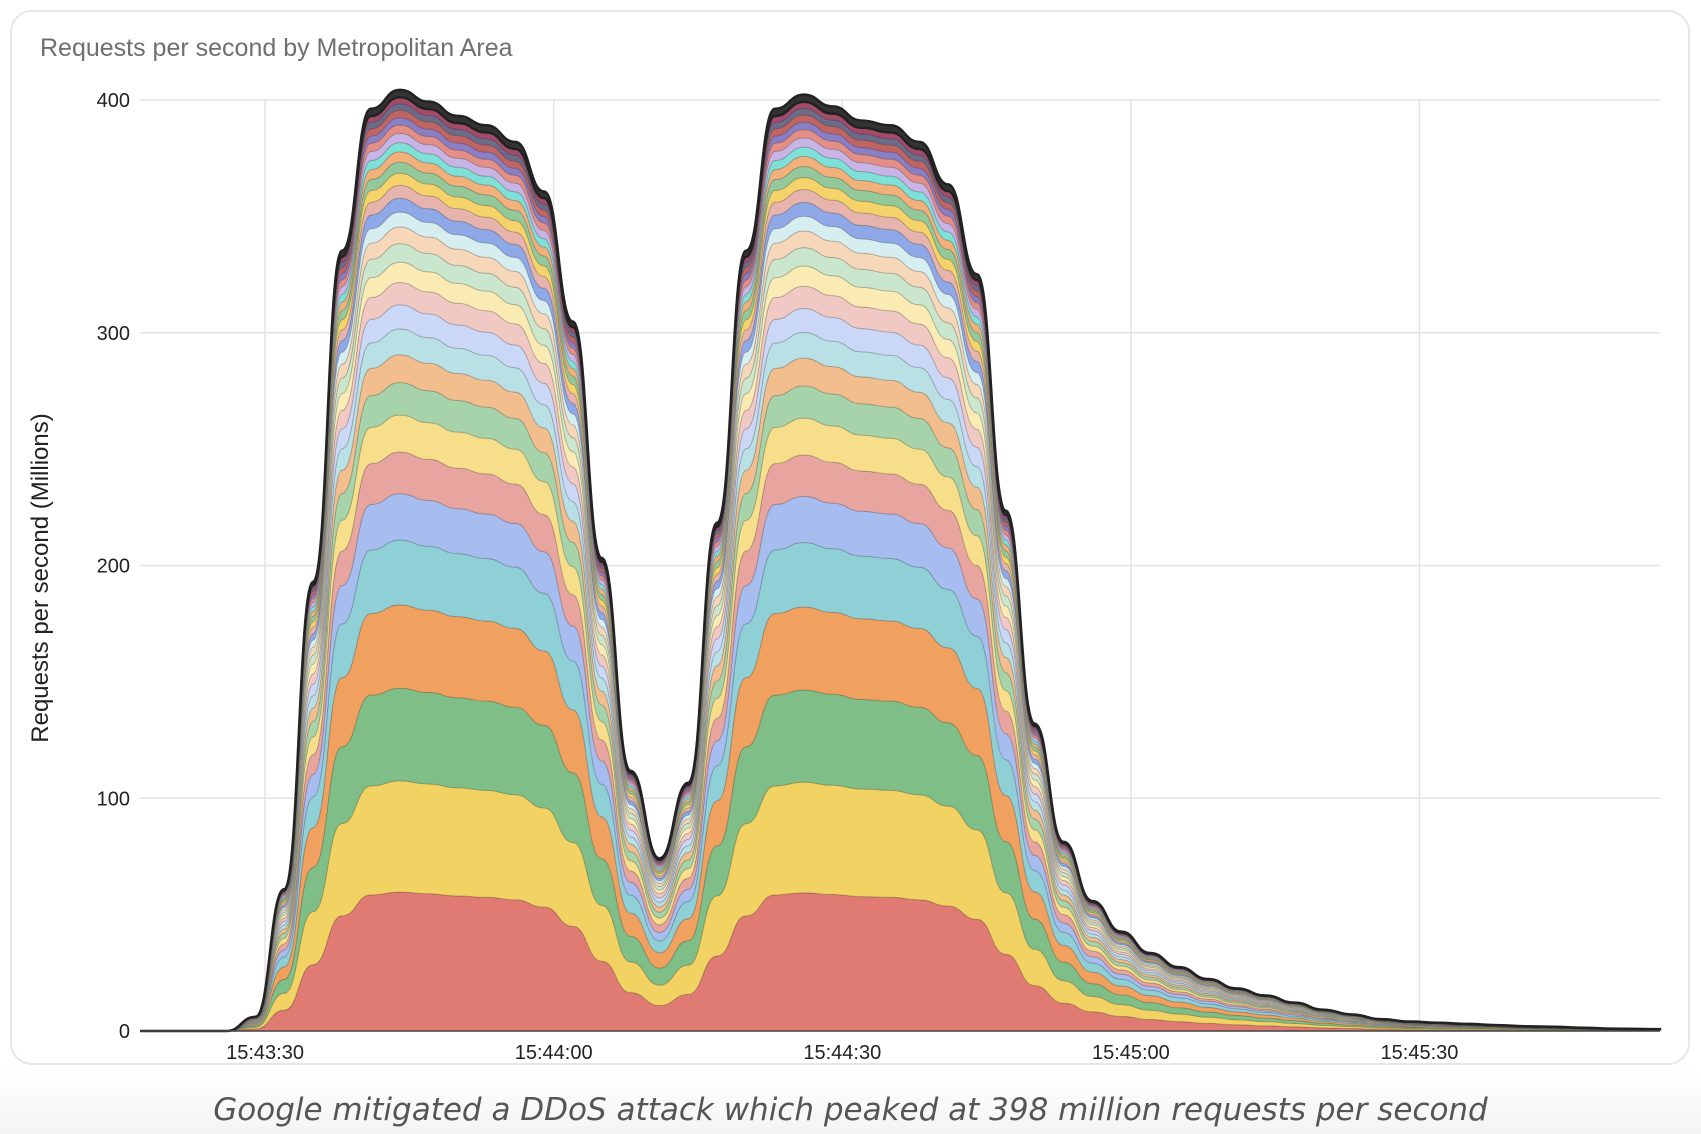 This screenshot has width=1701, height=1134. I want to click on chart-title: Requests per second by Metropolitan Area, so click(276, 48).